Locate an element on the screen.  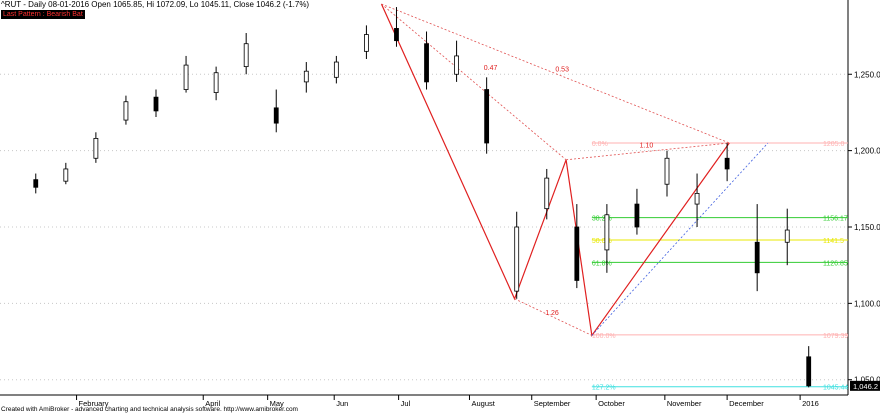
fib-pct-label: 38.2% is located at coordinates (602, 219).